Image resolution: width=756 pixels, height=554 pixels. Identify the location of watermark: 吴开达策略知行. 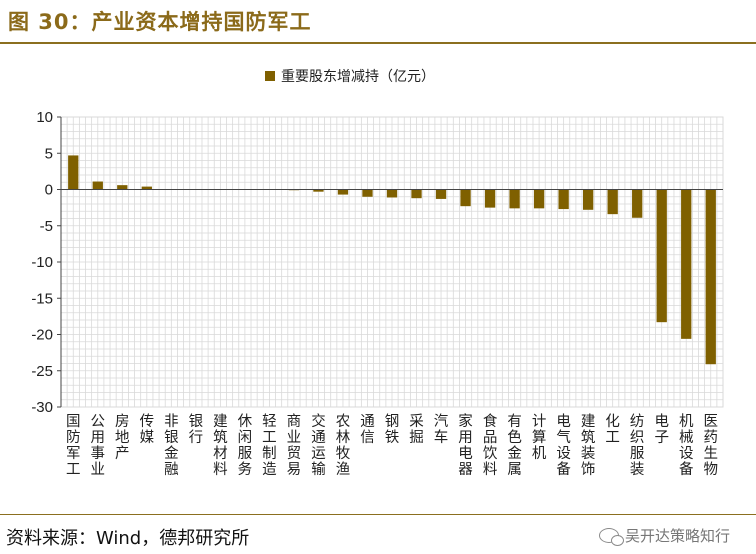
(664, 535).